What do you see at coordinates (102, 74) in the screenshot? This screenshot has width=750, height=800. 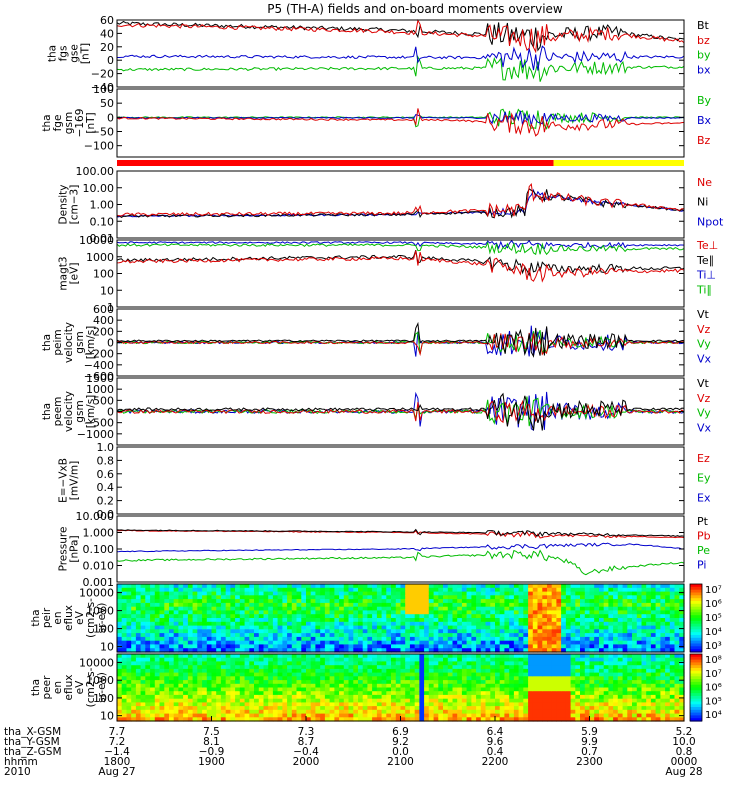 I see `y-tick-label: −20` at bounding box center [102, 74].